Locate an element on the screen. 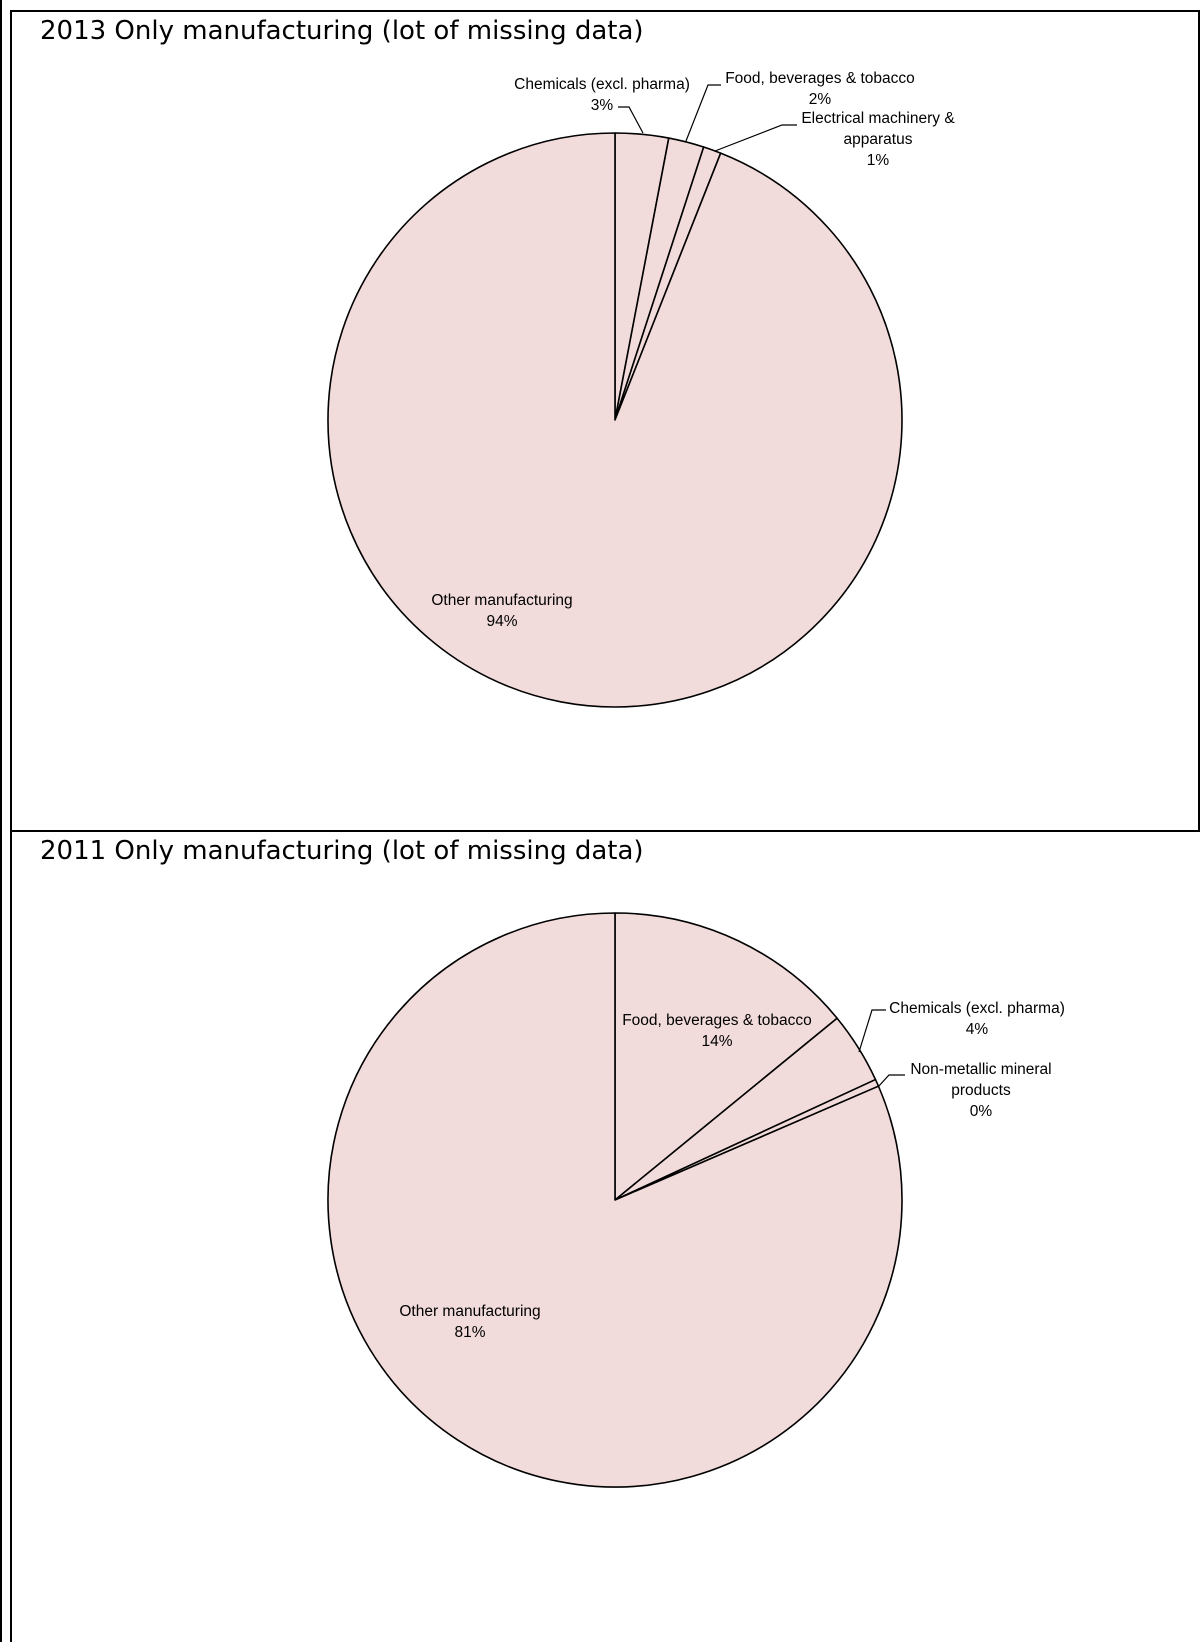 The image size is (1200, 1644). slice-label: Other manufacturing 81% is located at coordinates (469, 1322).